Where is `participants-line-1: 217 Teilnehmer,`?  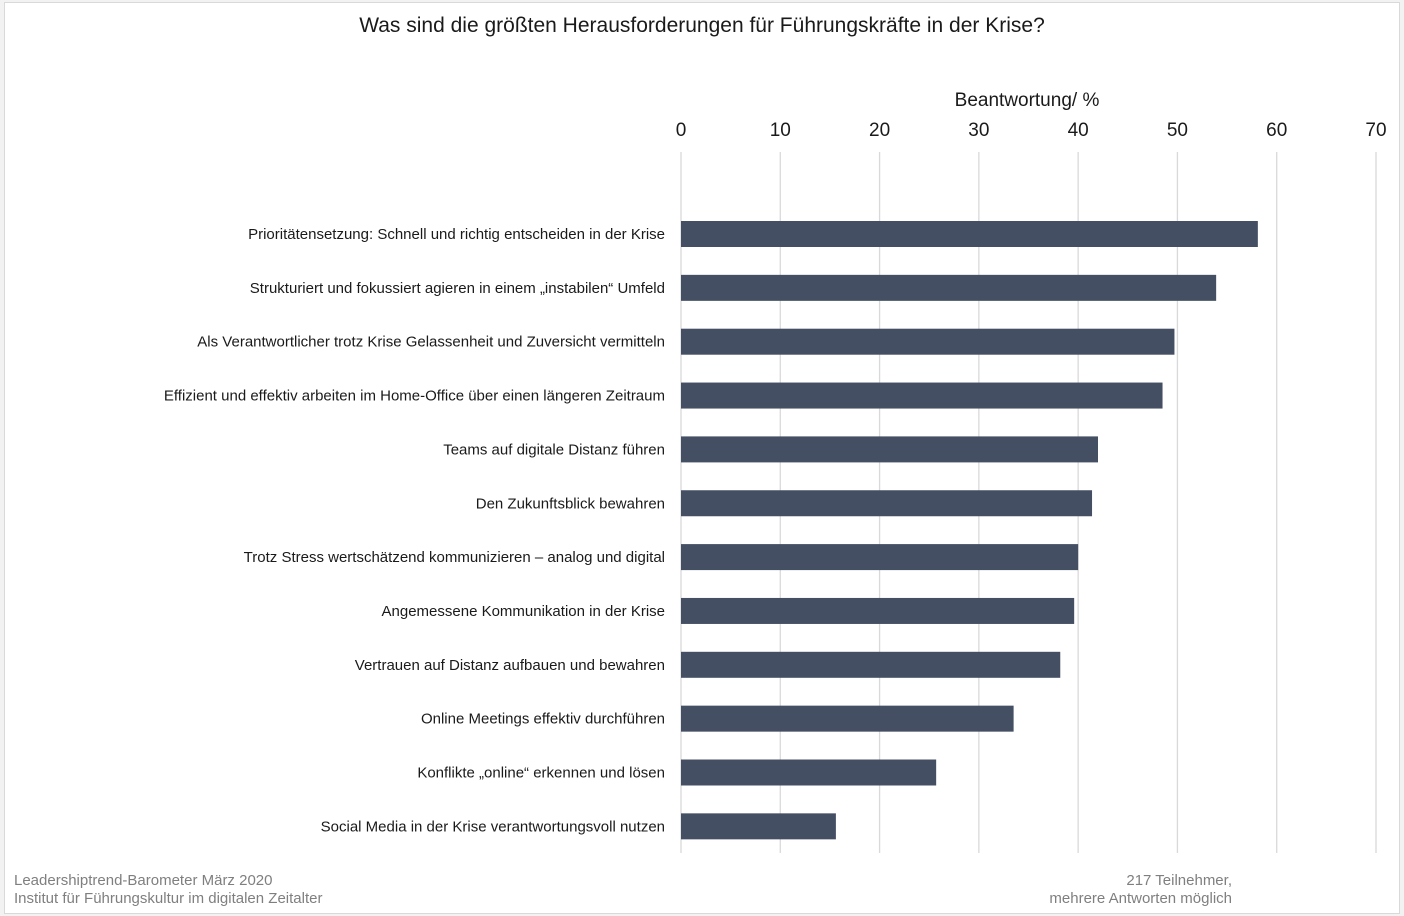 participants-line-1: 217 Teilnehmer, is located at coordinates (1179, 880).